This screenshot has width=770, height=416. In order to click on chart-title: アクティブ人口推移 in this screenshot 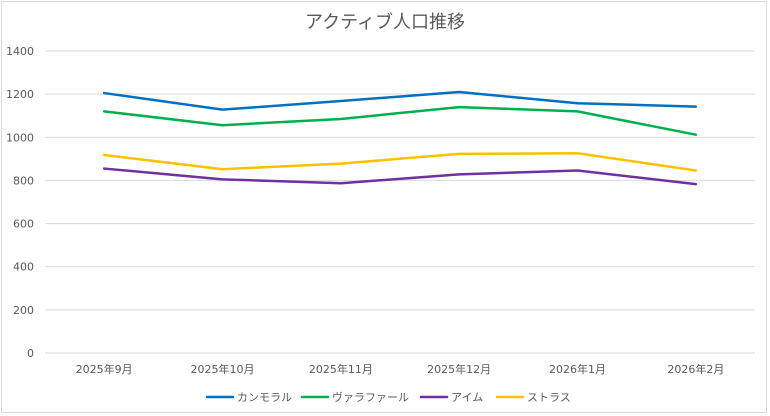, I will do `click(385, 22)`.